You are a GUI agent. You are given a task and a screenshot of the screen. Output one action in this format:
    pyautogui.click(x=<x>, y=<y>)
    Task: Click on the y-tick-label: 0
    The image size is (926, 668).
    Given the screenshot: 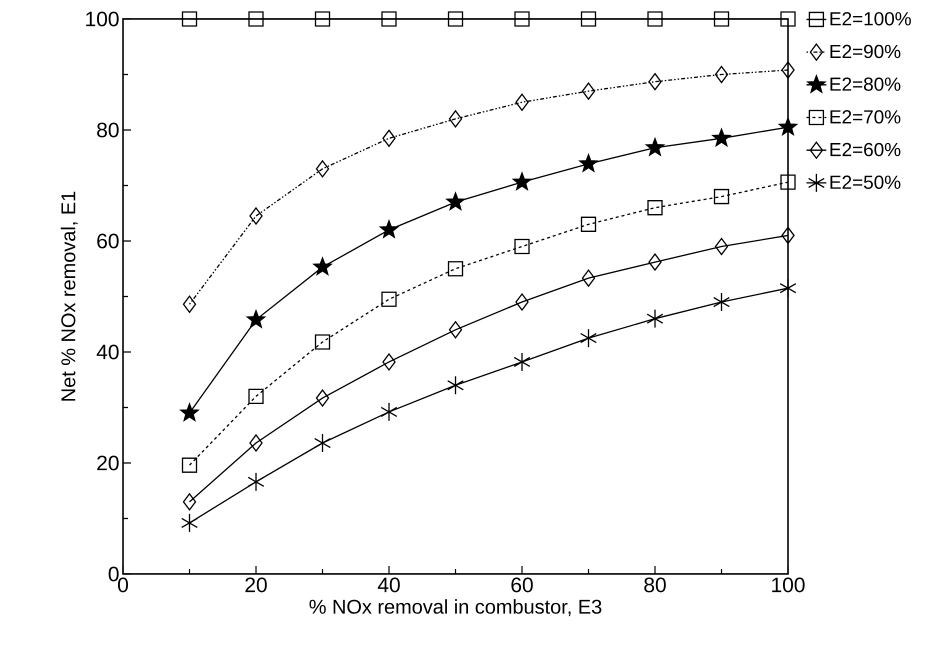 What is the action you would take?
    pyautogui.click(x=113, y=574)
    